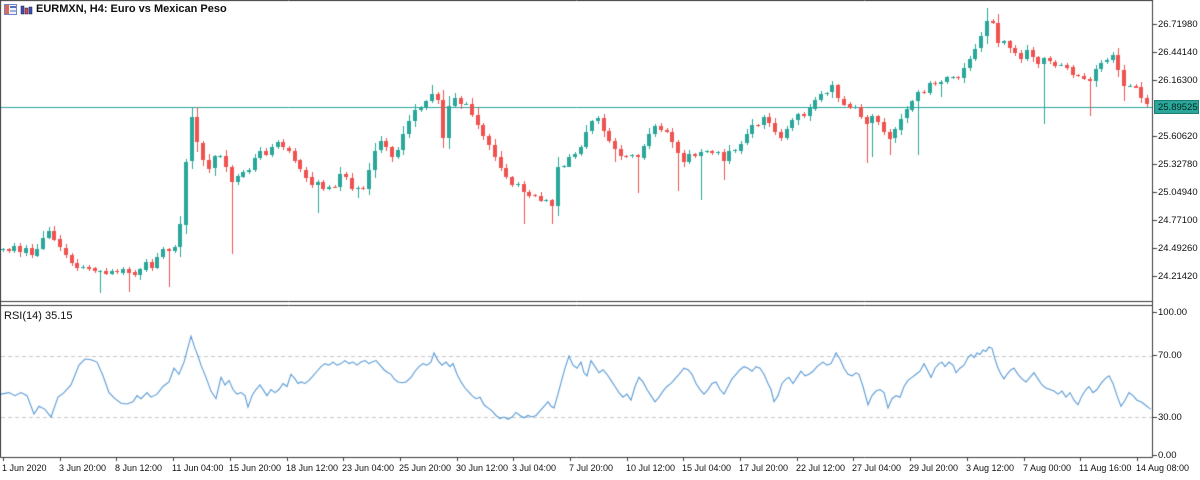 This screenshot has height=480, width=1200. I want to click on price-axis-label: 26.71980, so click(1178, 24).